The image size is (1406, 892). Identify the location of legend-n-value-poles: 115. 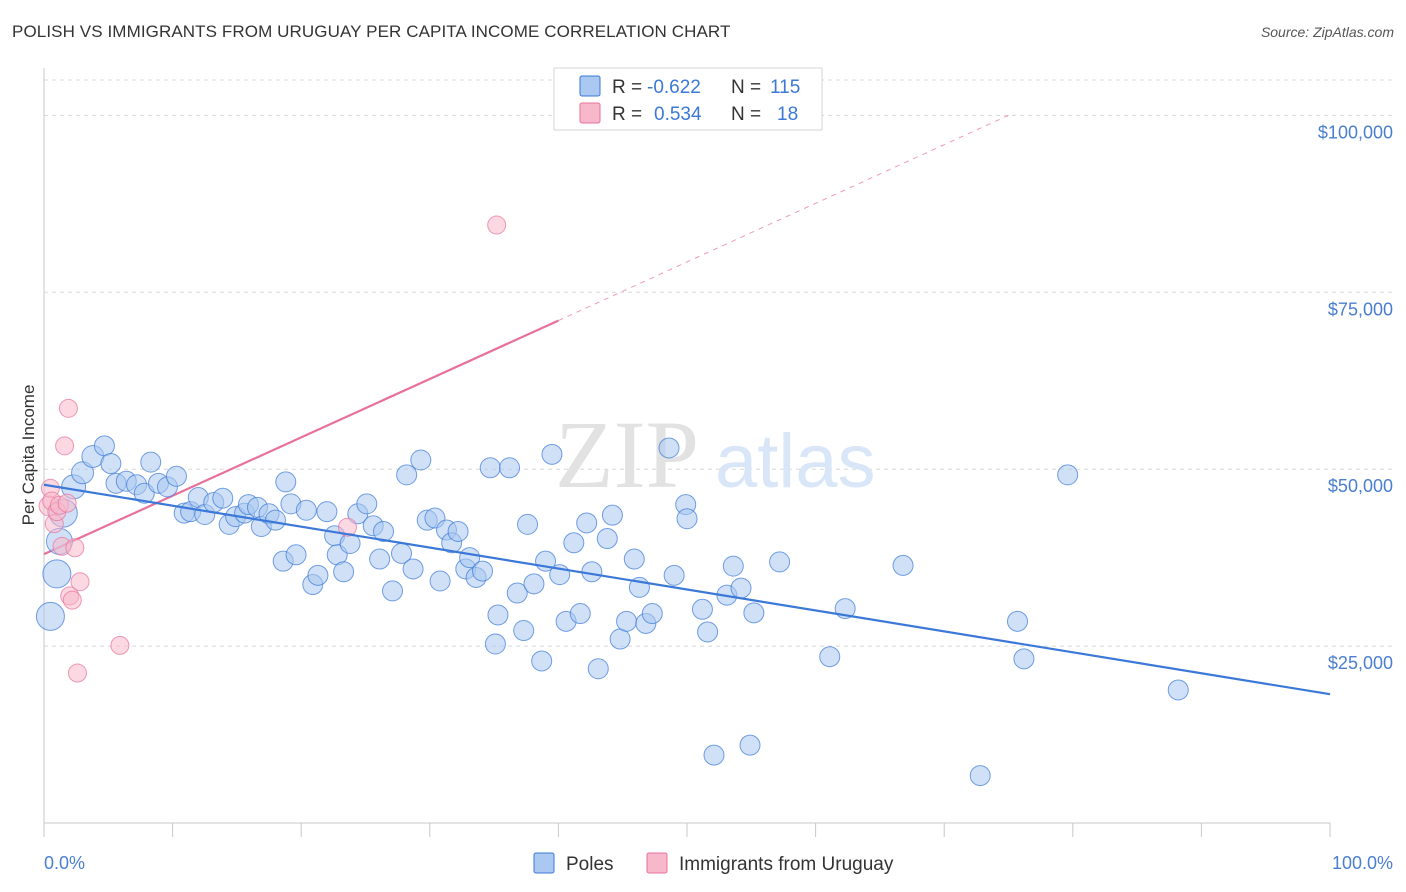
(785, 87).